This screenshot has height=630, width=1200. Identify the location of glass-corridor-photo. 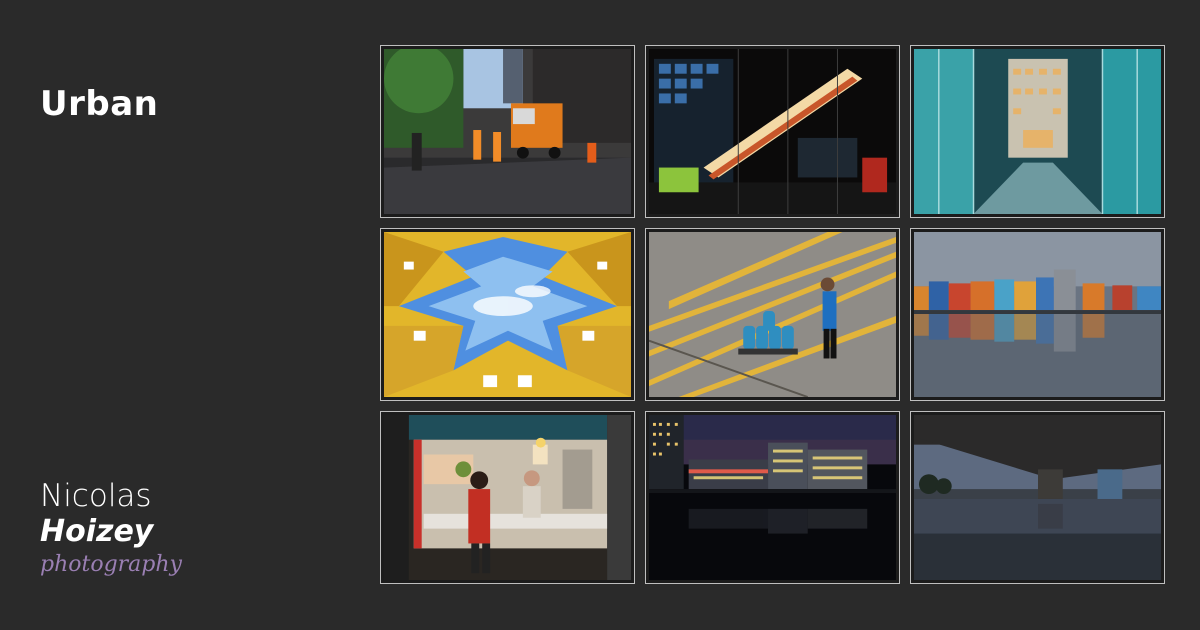
(1037, 131).